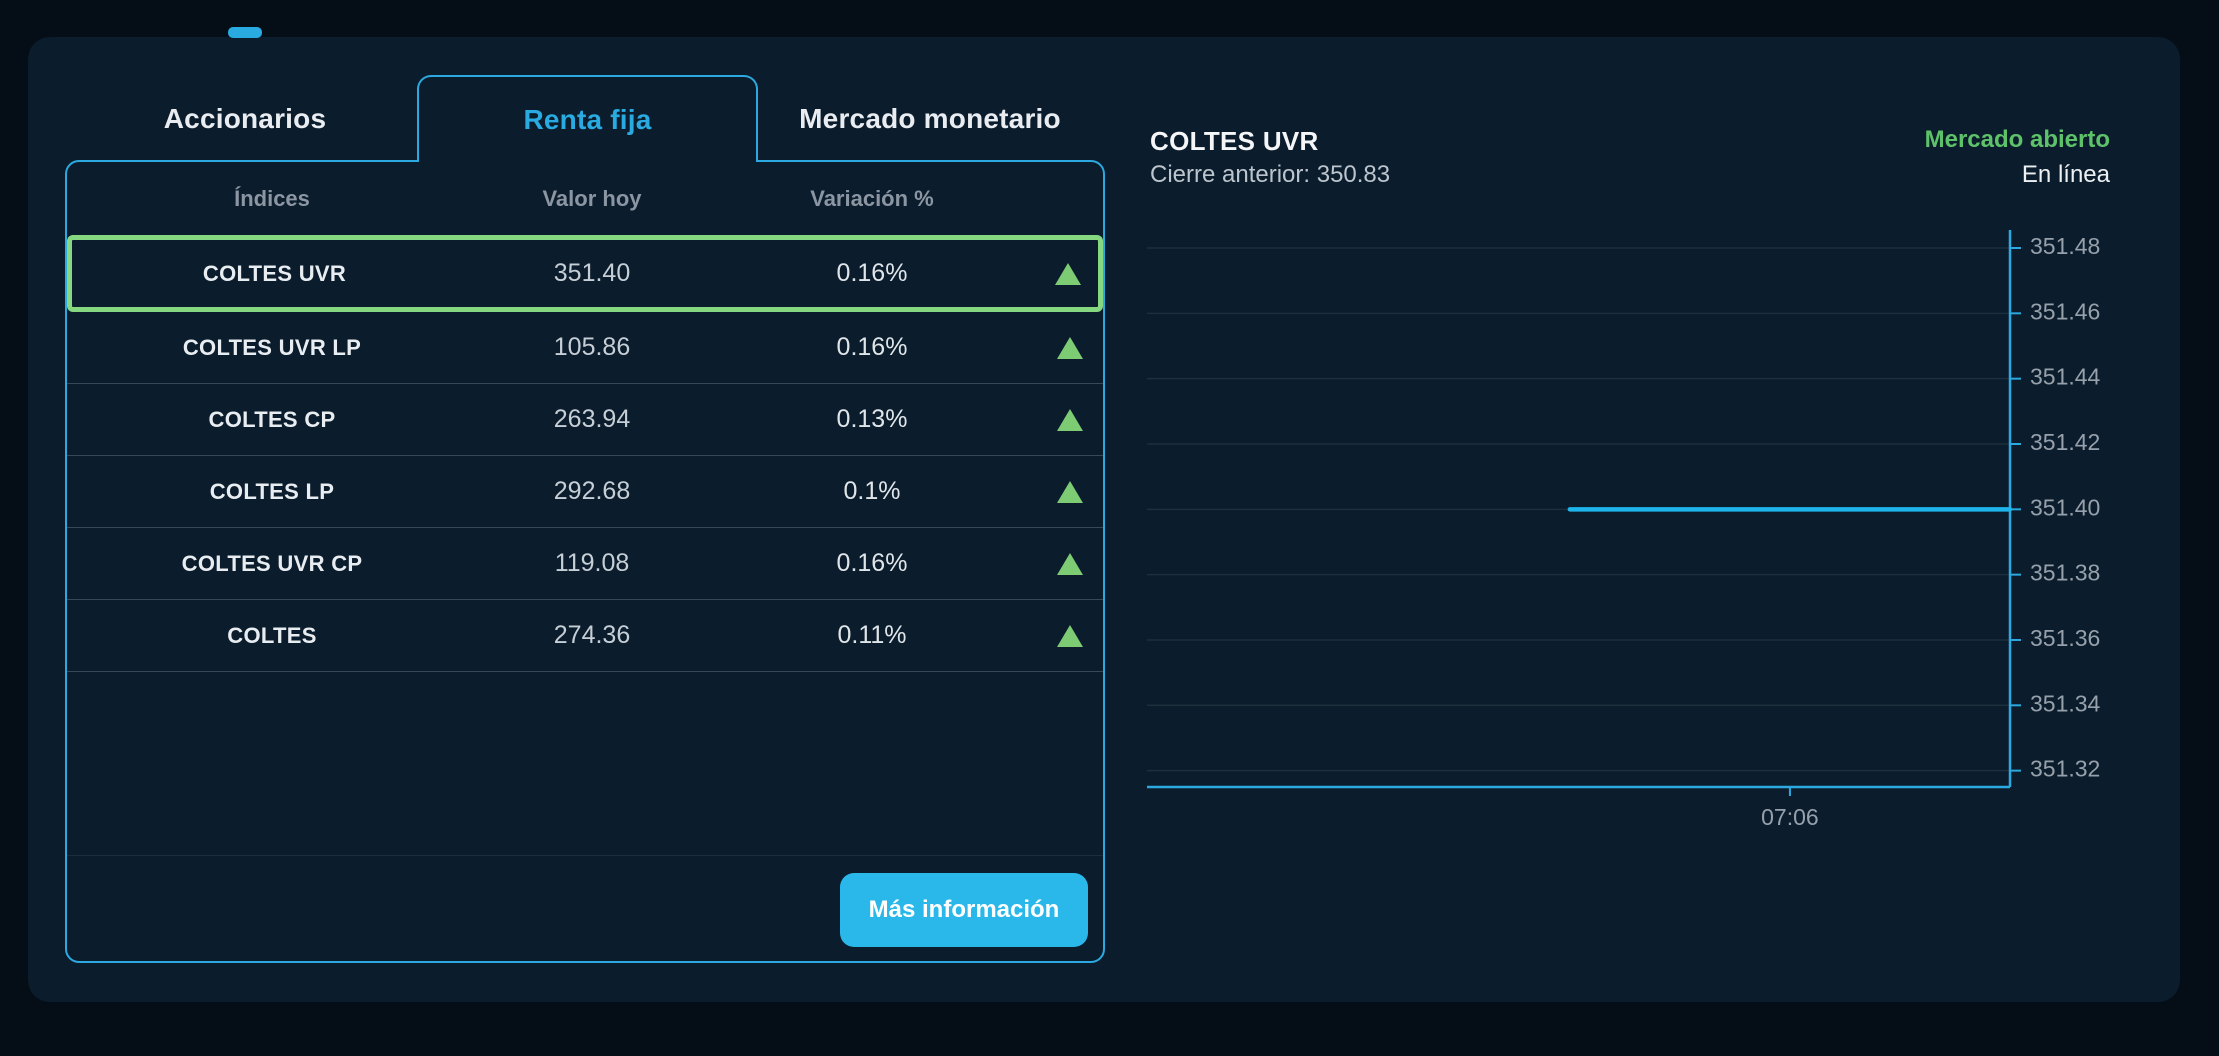 This screenshot has height=1056, width=2219. I want to click on top-accent-nub, so click(245, 32).